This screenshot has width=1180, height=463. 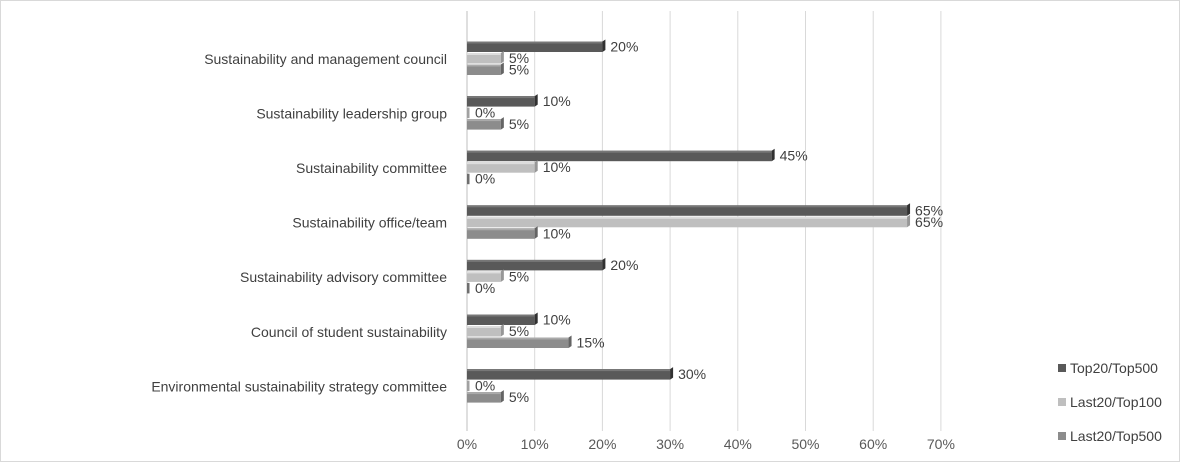 I want to click on x-axis-ticks: 0% 10% 20% 30% 40% 50% 60% 70%, so click(x=706, y=444).